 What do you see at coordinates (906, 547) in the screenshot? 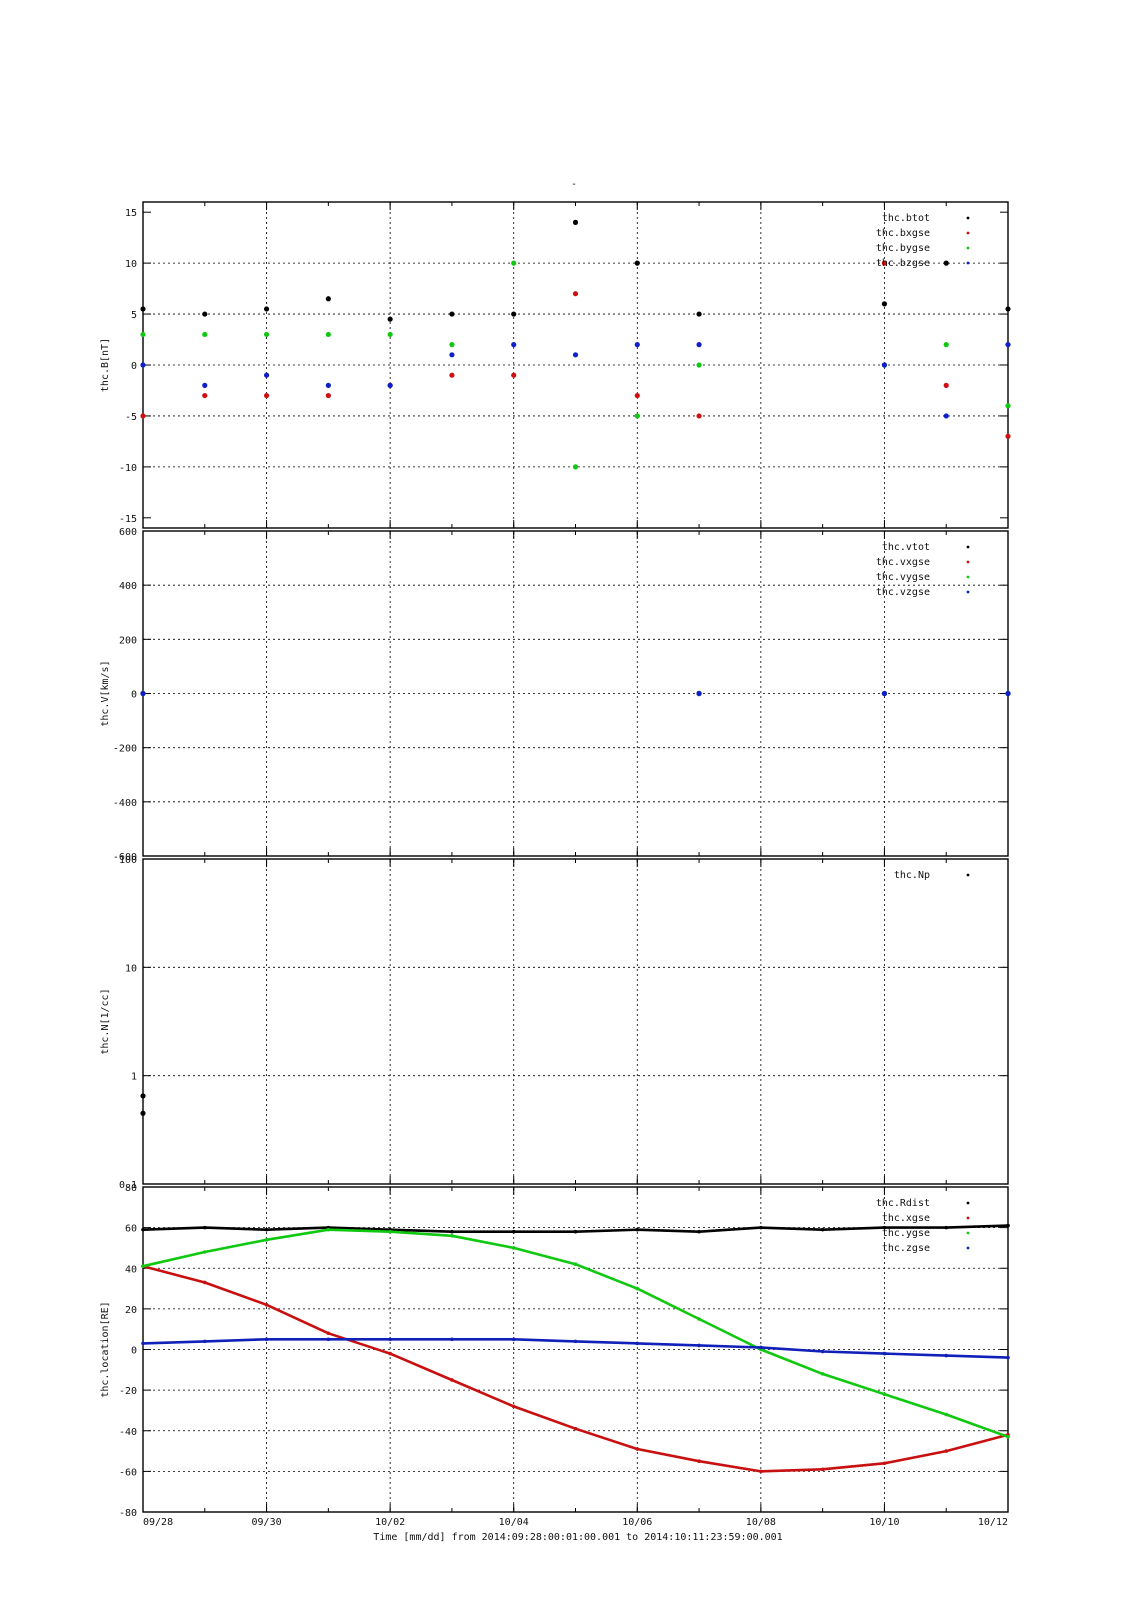
I see `legend-label: thc.vtot` at bounding box center [906, 547].